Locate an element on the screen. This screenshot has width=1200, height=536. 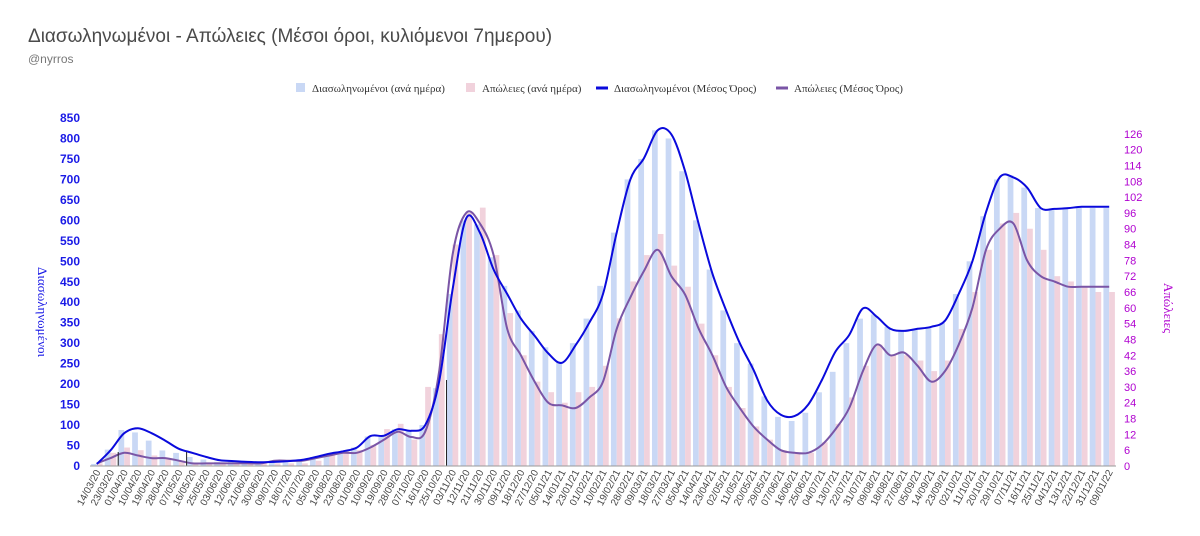
y-tick-left: 850 is located at coordinates (70, 118).